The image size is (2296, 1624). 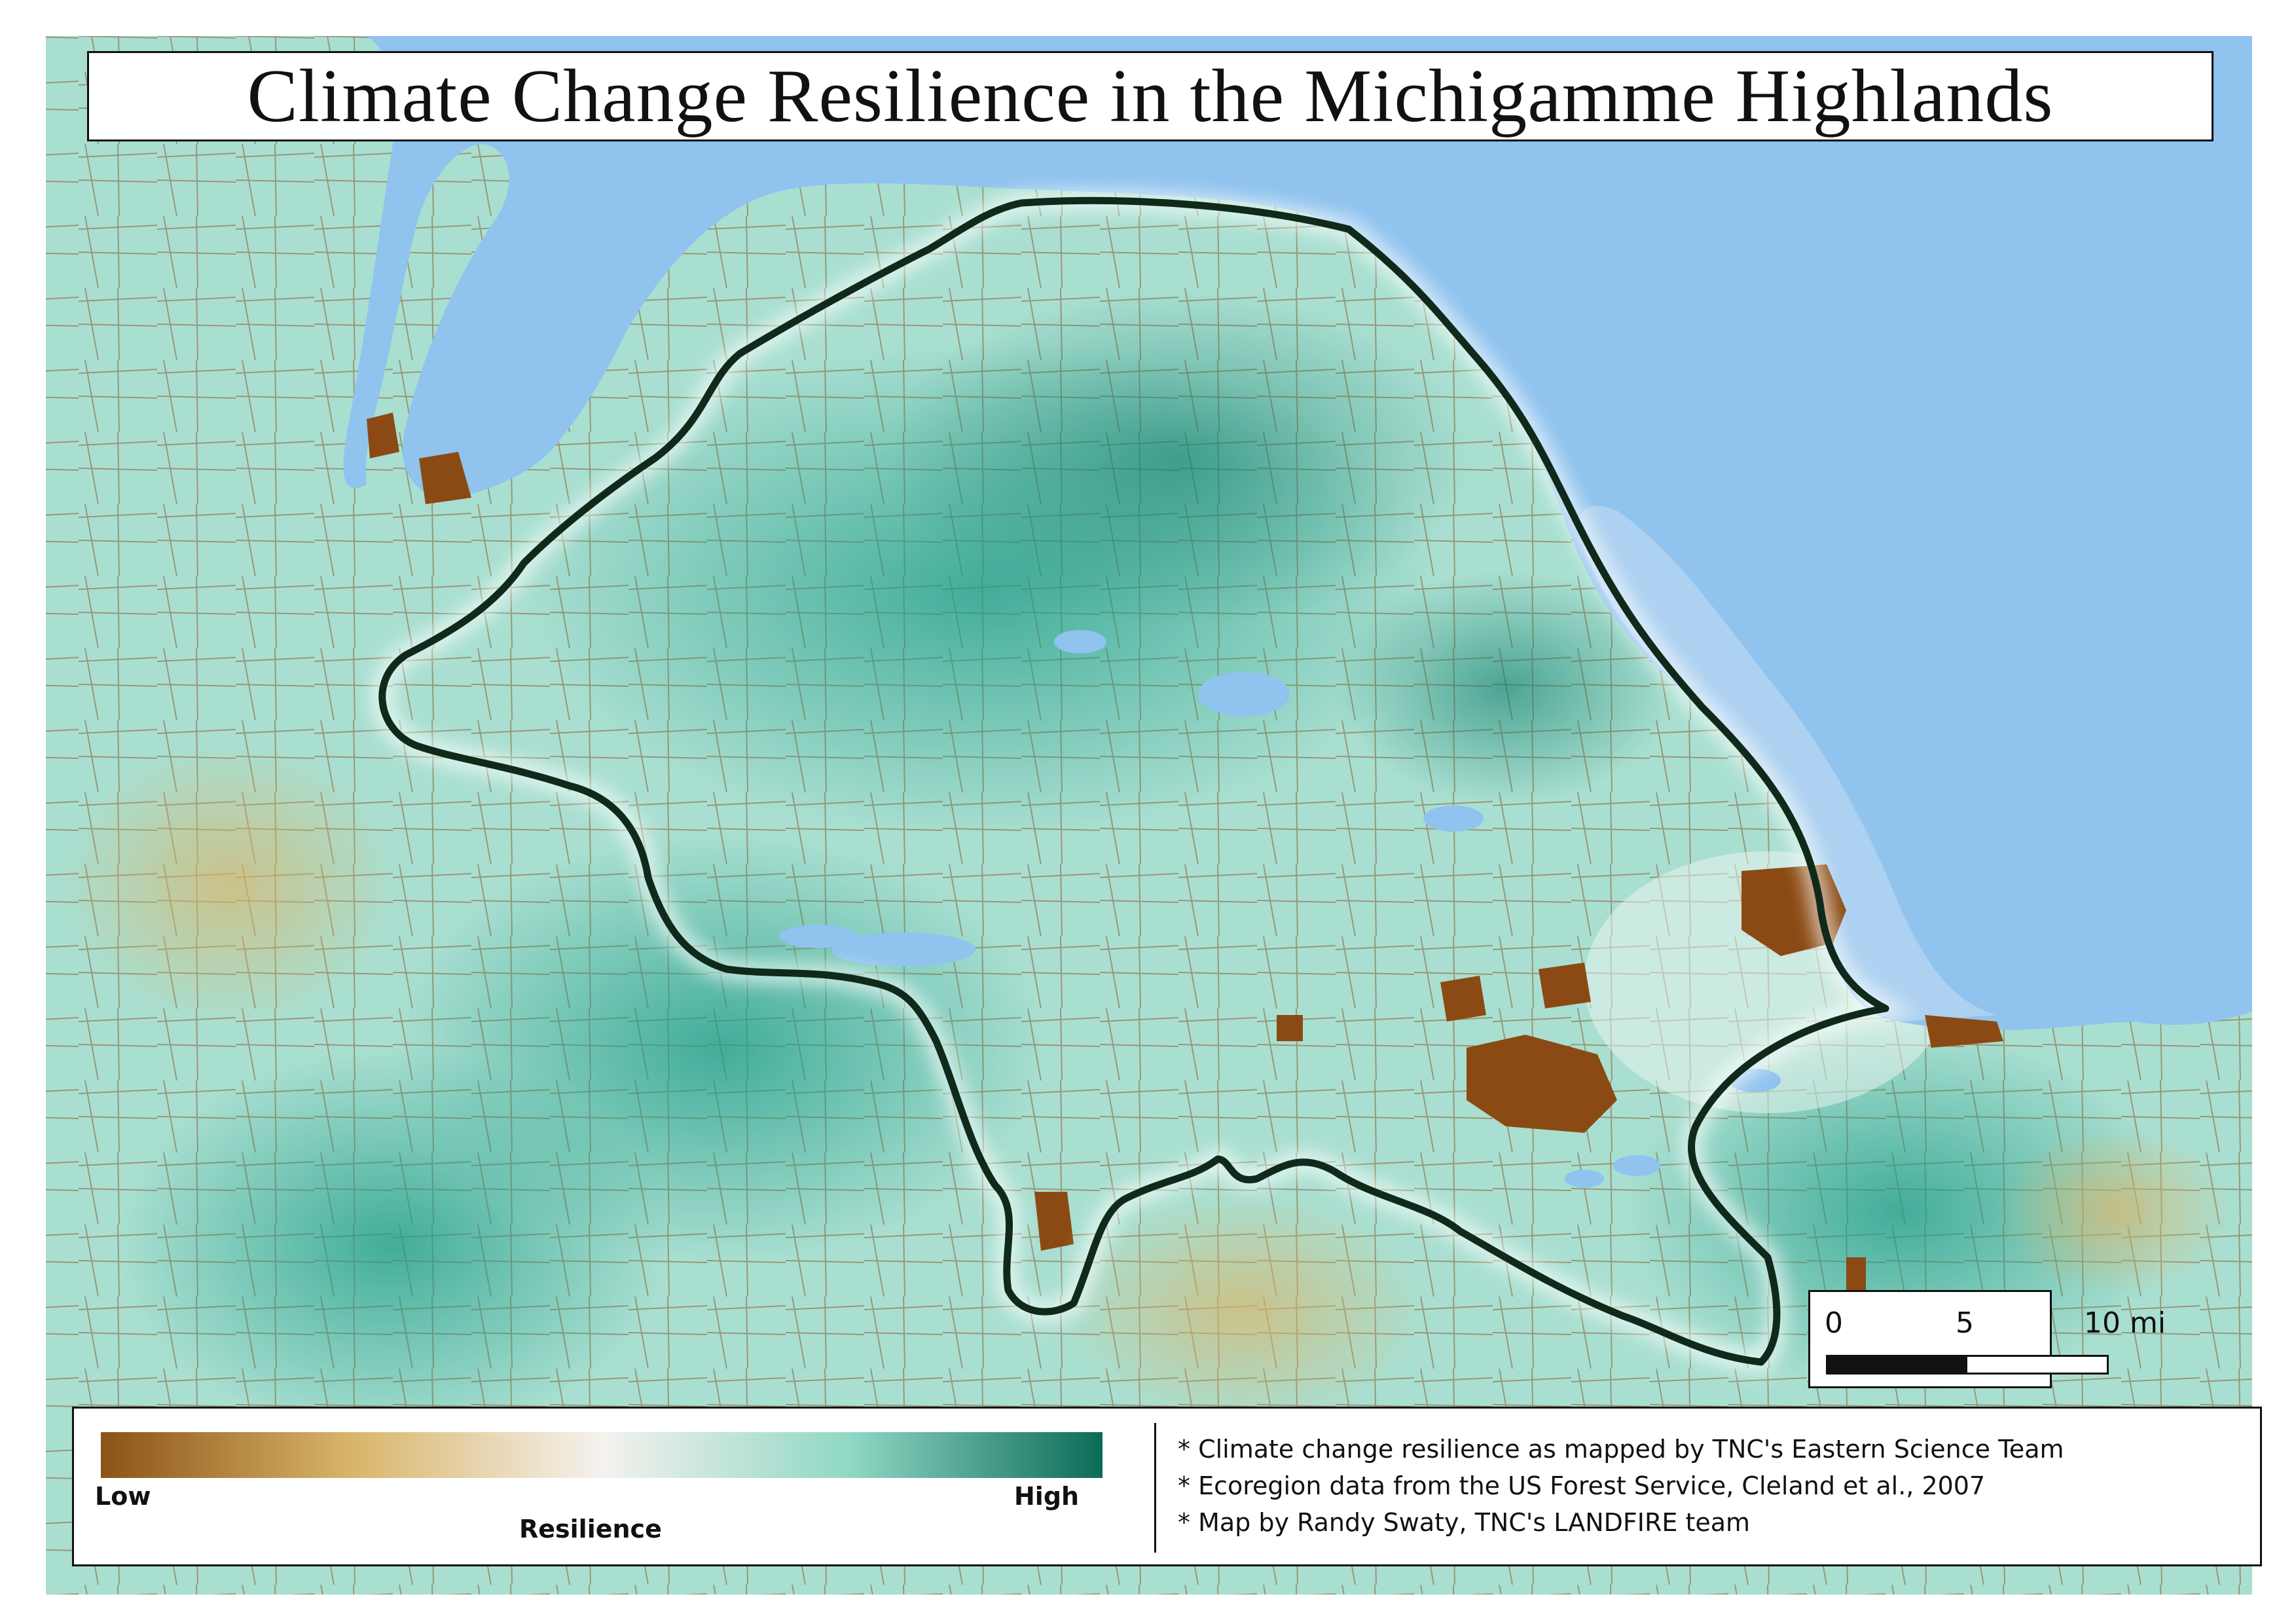 What do you see at coordinates (1047, 1496) in the screenshot?
I see `legend-high-label: High` at bounding box center [1047, 1496].